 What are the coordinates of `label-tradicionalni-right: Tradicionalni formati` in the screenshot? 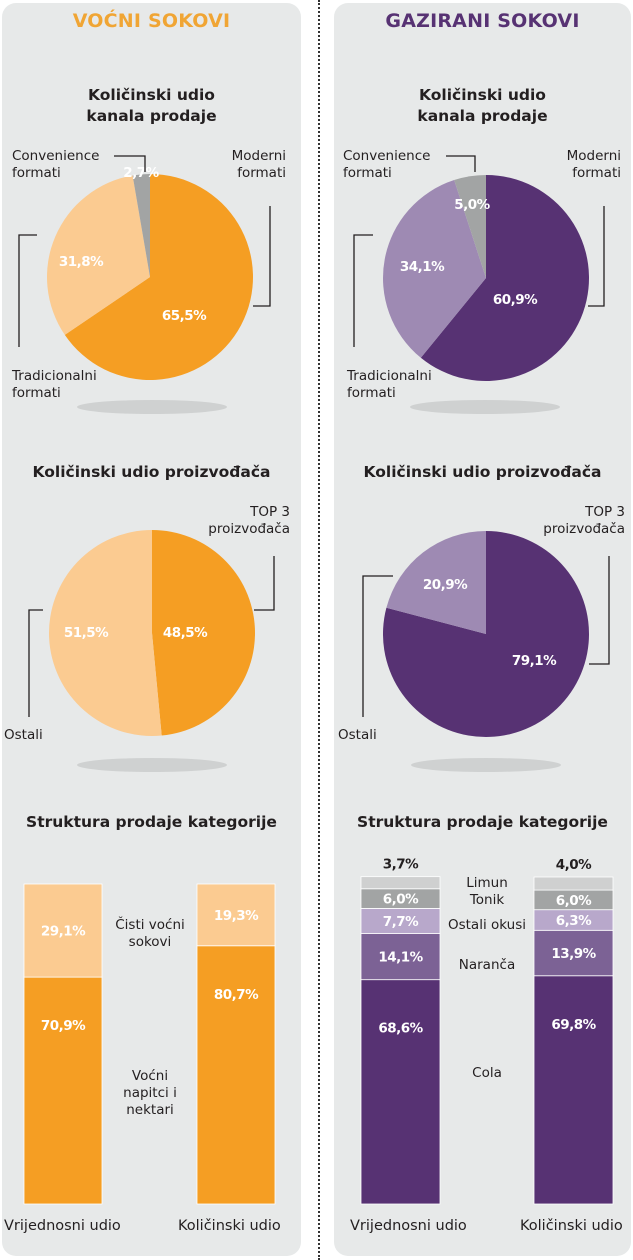 It's located at (389, 385).